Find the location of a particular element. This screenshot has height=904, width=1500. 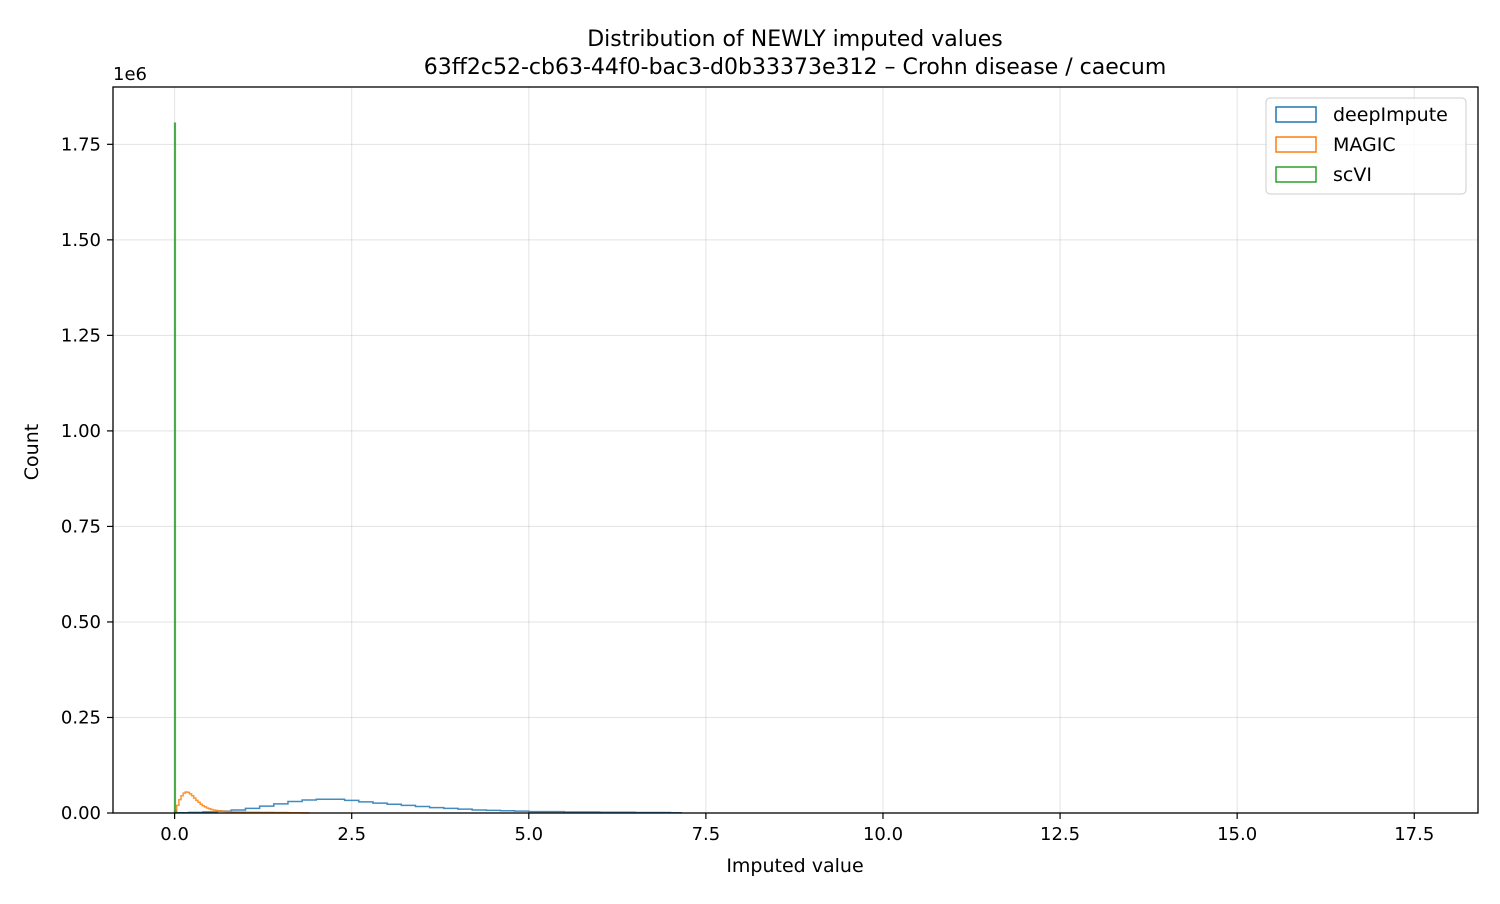

histogram-step-deepimpute is located at coordinates (427, 806).